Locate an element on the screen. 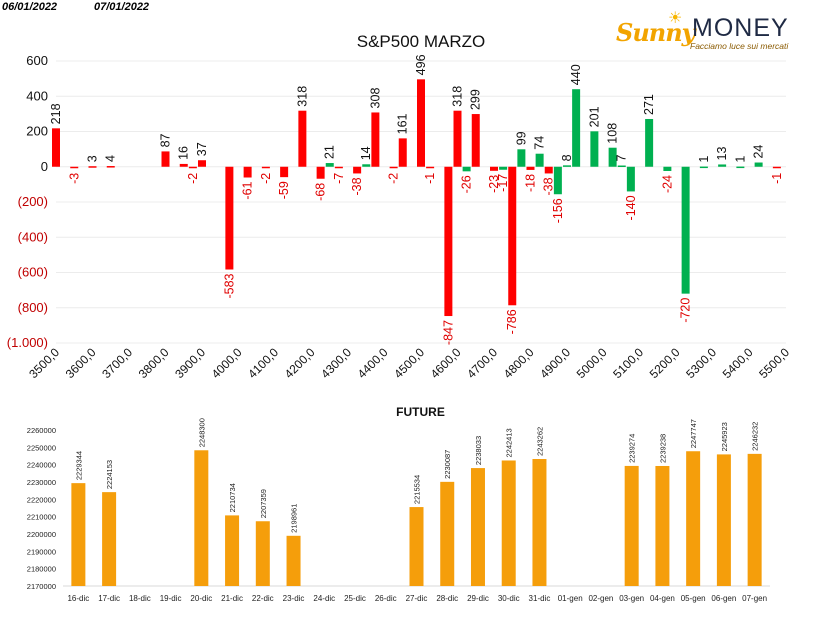 The width and height of the screenshot is (823, 632). future-title: FUTURE is located at coordinates (420, 412).